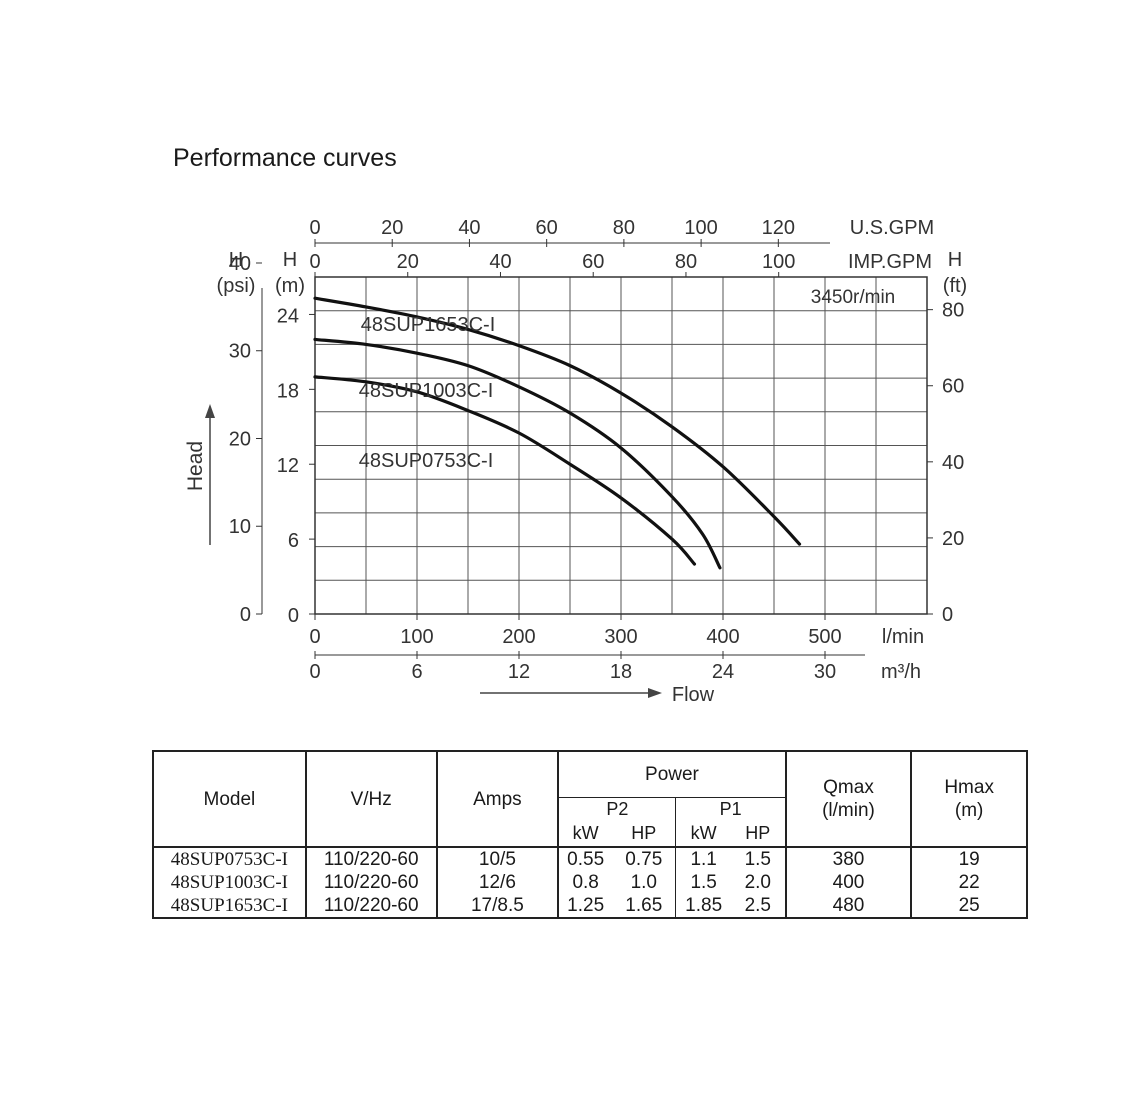  I want to click on cell-p2-hp: 0.75, so click(644, 859).